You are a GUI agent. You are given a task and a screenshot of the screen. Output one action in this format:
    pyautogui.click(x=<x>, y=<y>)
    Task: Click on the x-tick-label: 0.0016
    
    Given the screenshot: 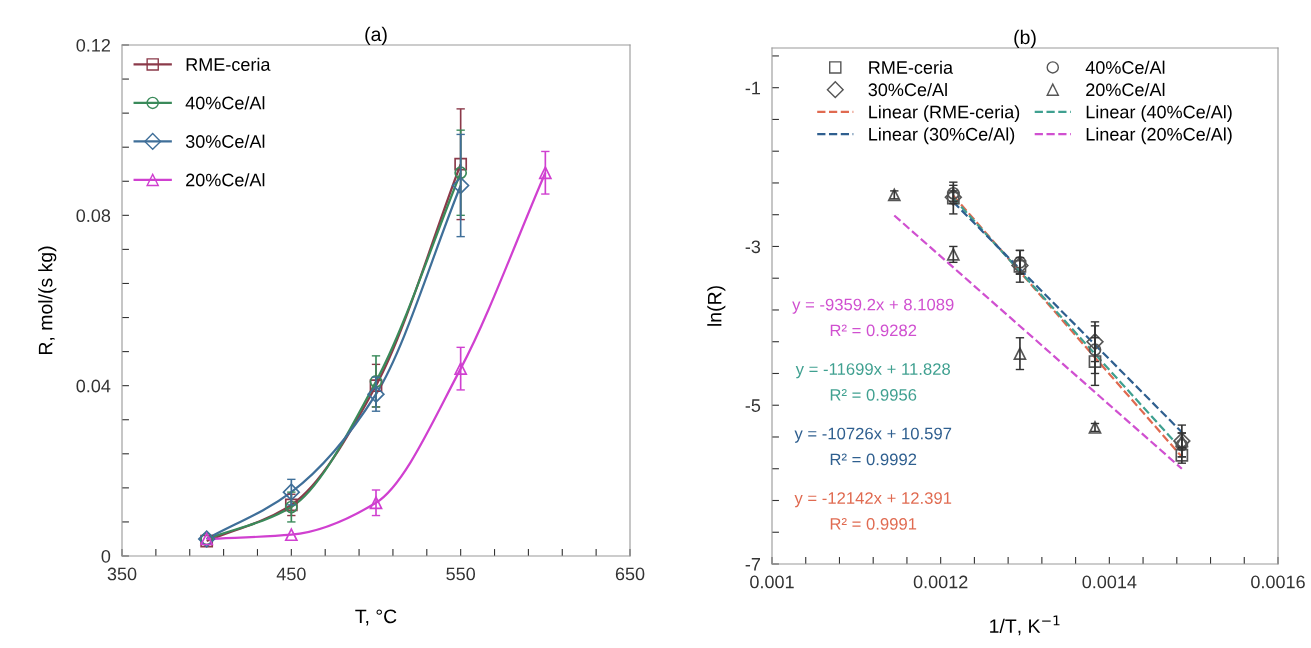 What is the action you would take?
    pyautogui.click(x=1278, y=582)
    